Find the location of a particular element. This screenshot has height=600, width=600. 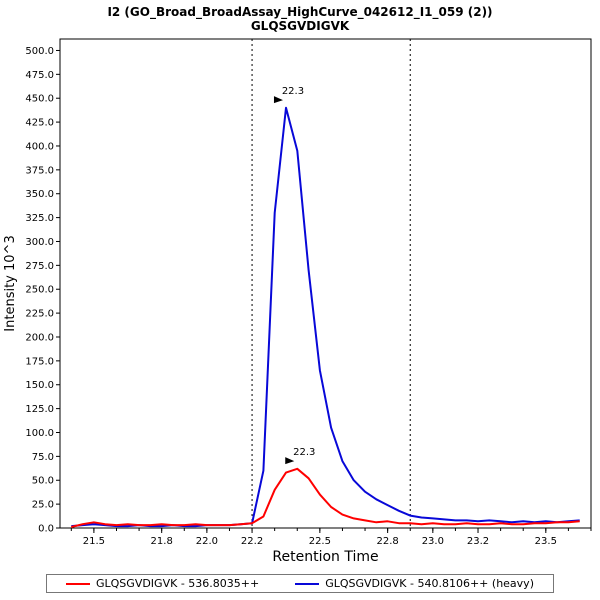

y-tick-label: 0.0 is located at coordinates (46, 529).